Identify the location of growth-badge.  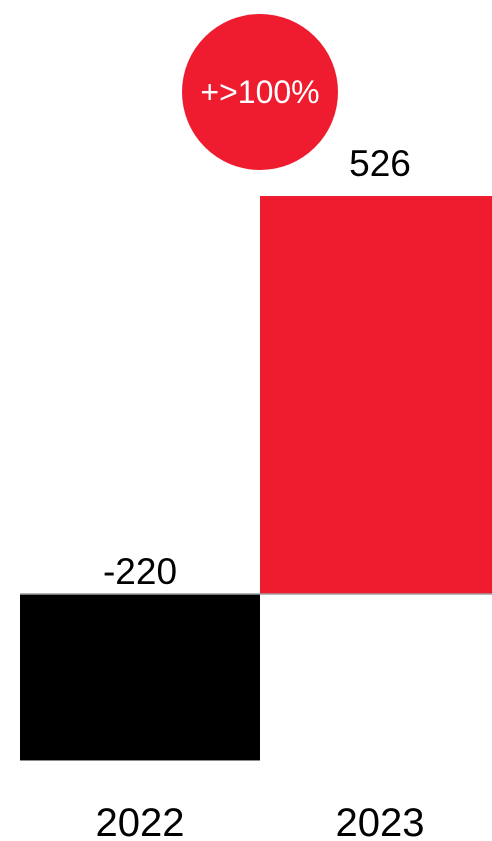
(260, 92).